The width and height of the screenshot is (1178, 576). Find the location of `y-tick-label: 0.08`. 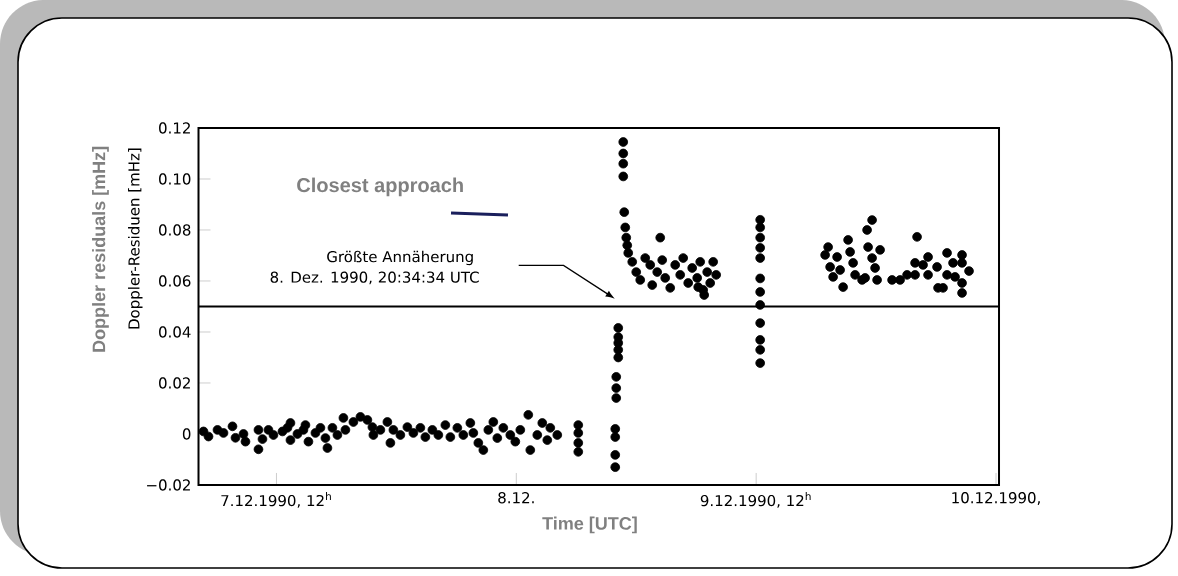

y-tick-label: 0.08 is located at coordinates (175, 230).